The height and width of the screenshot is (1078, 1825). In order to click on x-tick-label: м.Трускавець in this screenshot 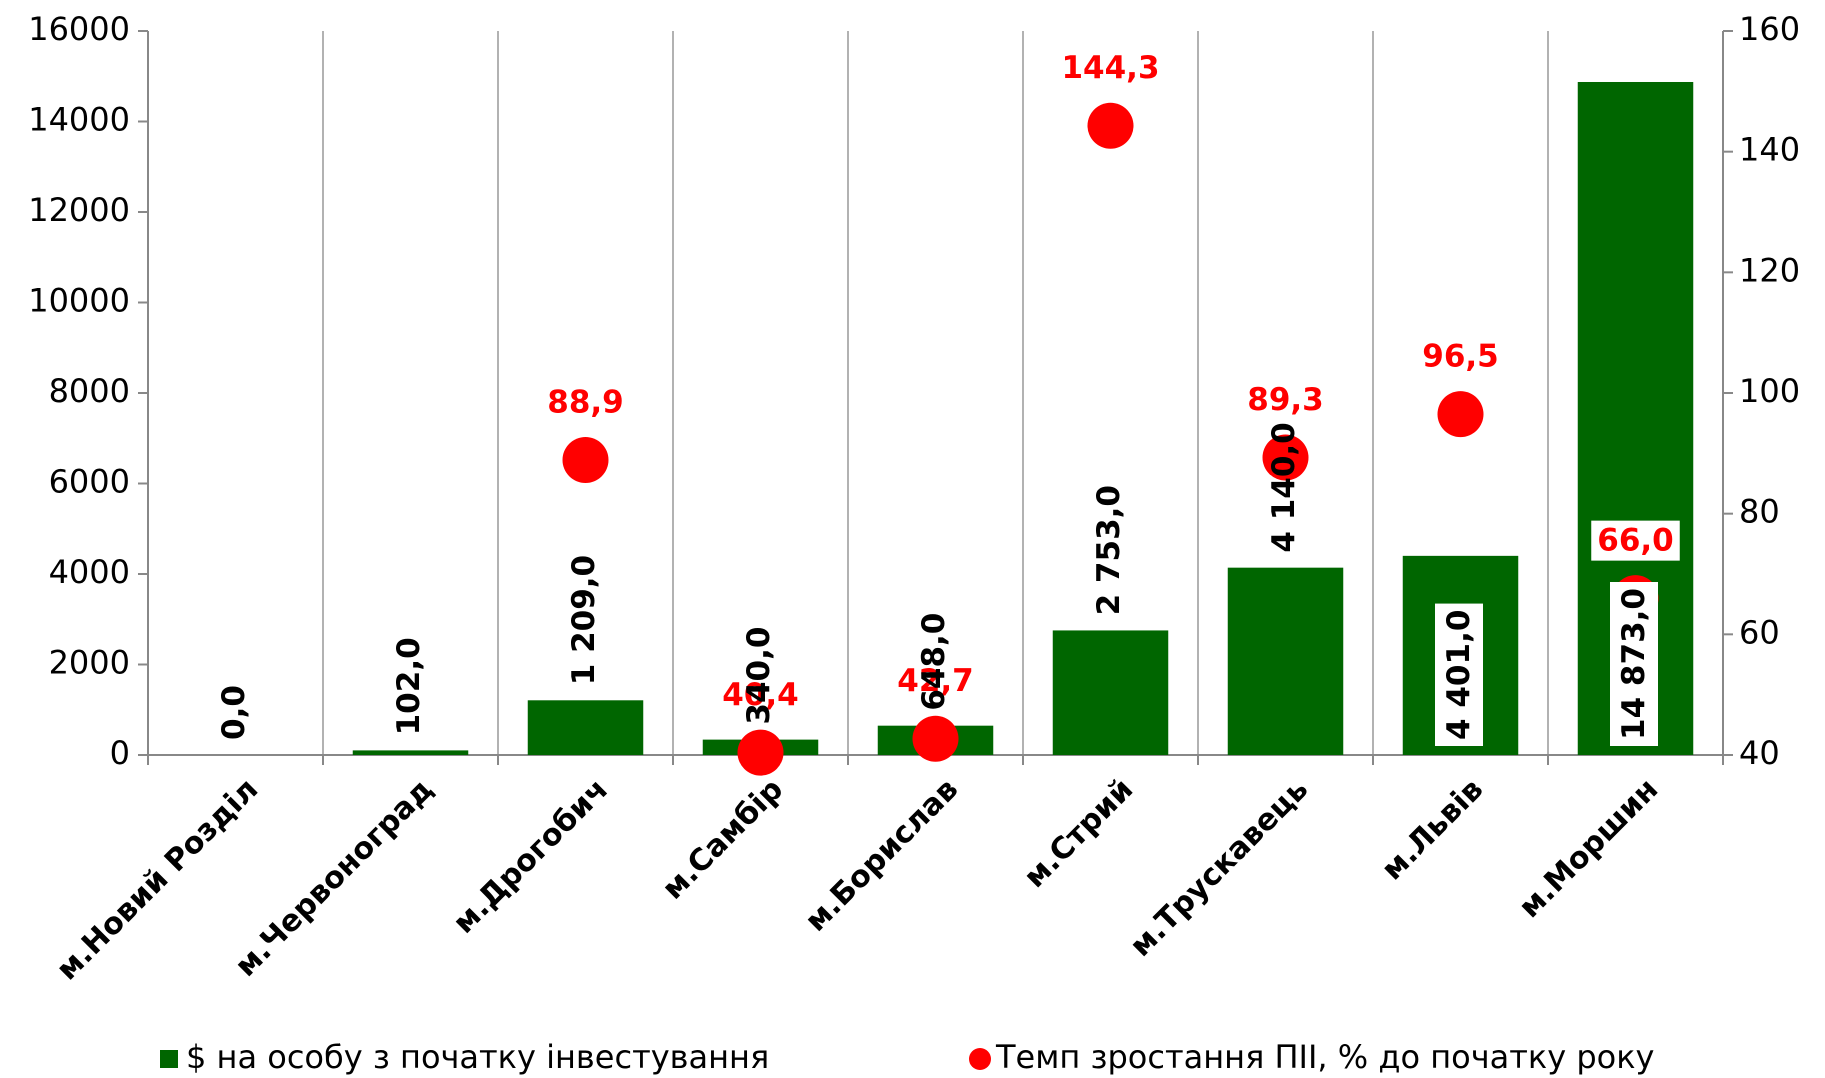, I will do `click(1219, 868)`.